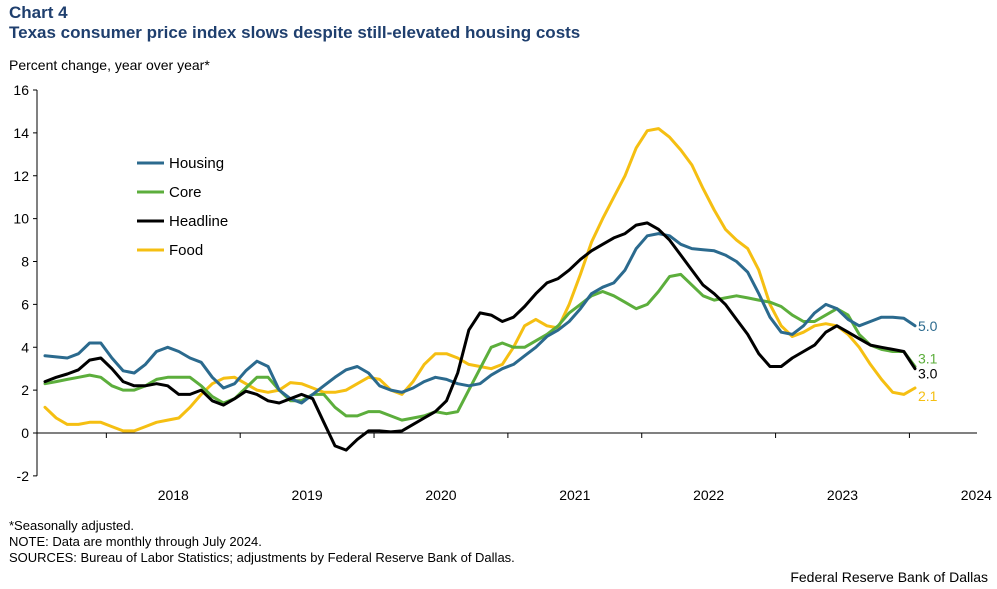  Describe the element at coordinates (574, 495) in the screenshot. I see `x-tick-label: 2021` at that location.